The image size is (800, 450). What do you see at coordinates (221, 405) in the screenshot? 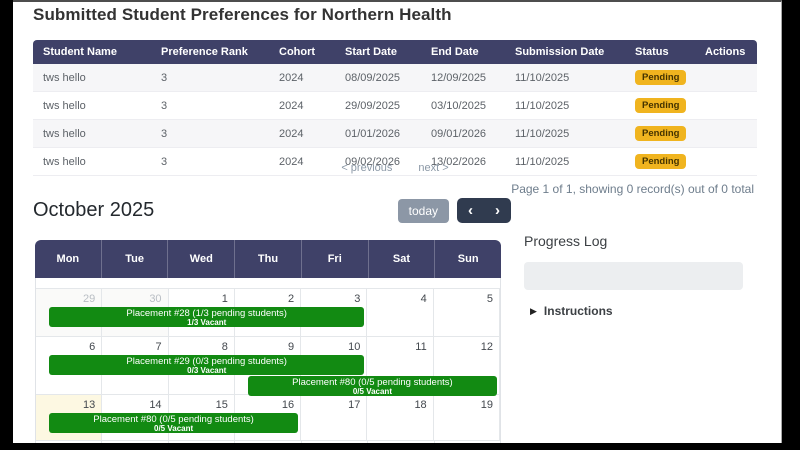
I see `day-number: 15` at bounding box center [221, 405].